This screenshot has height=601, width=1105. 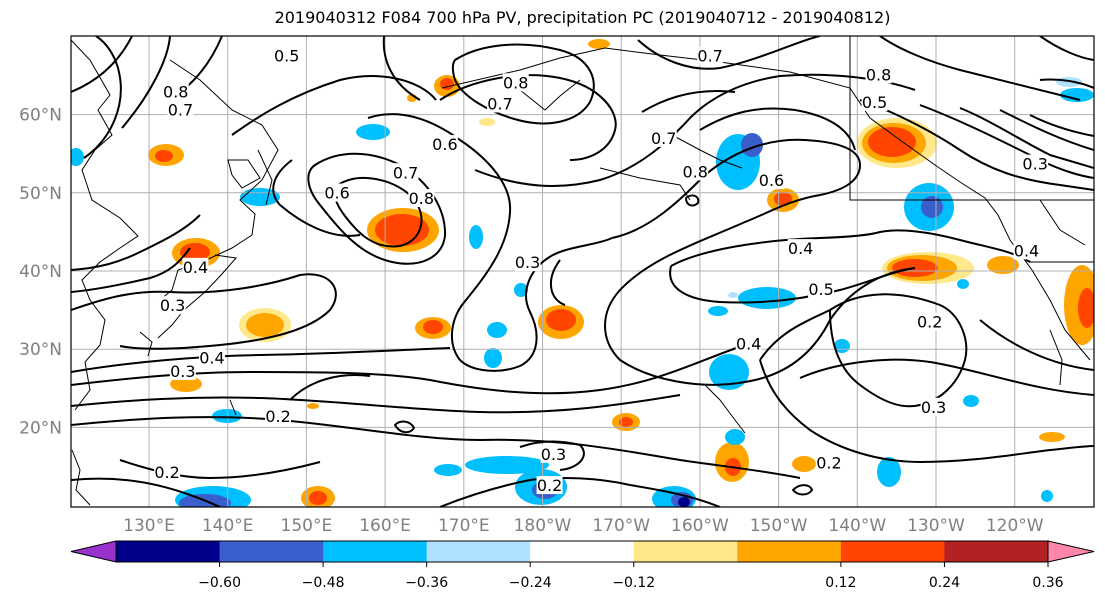 What do you see at coordinates (40, 116) in the screenshot?
I see `y-tick-label: 60°N` at bounding box center [40, 116].